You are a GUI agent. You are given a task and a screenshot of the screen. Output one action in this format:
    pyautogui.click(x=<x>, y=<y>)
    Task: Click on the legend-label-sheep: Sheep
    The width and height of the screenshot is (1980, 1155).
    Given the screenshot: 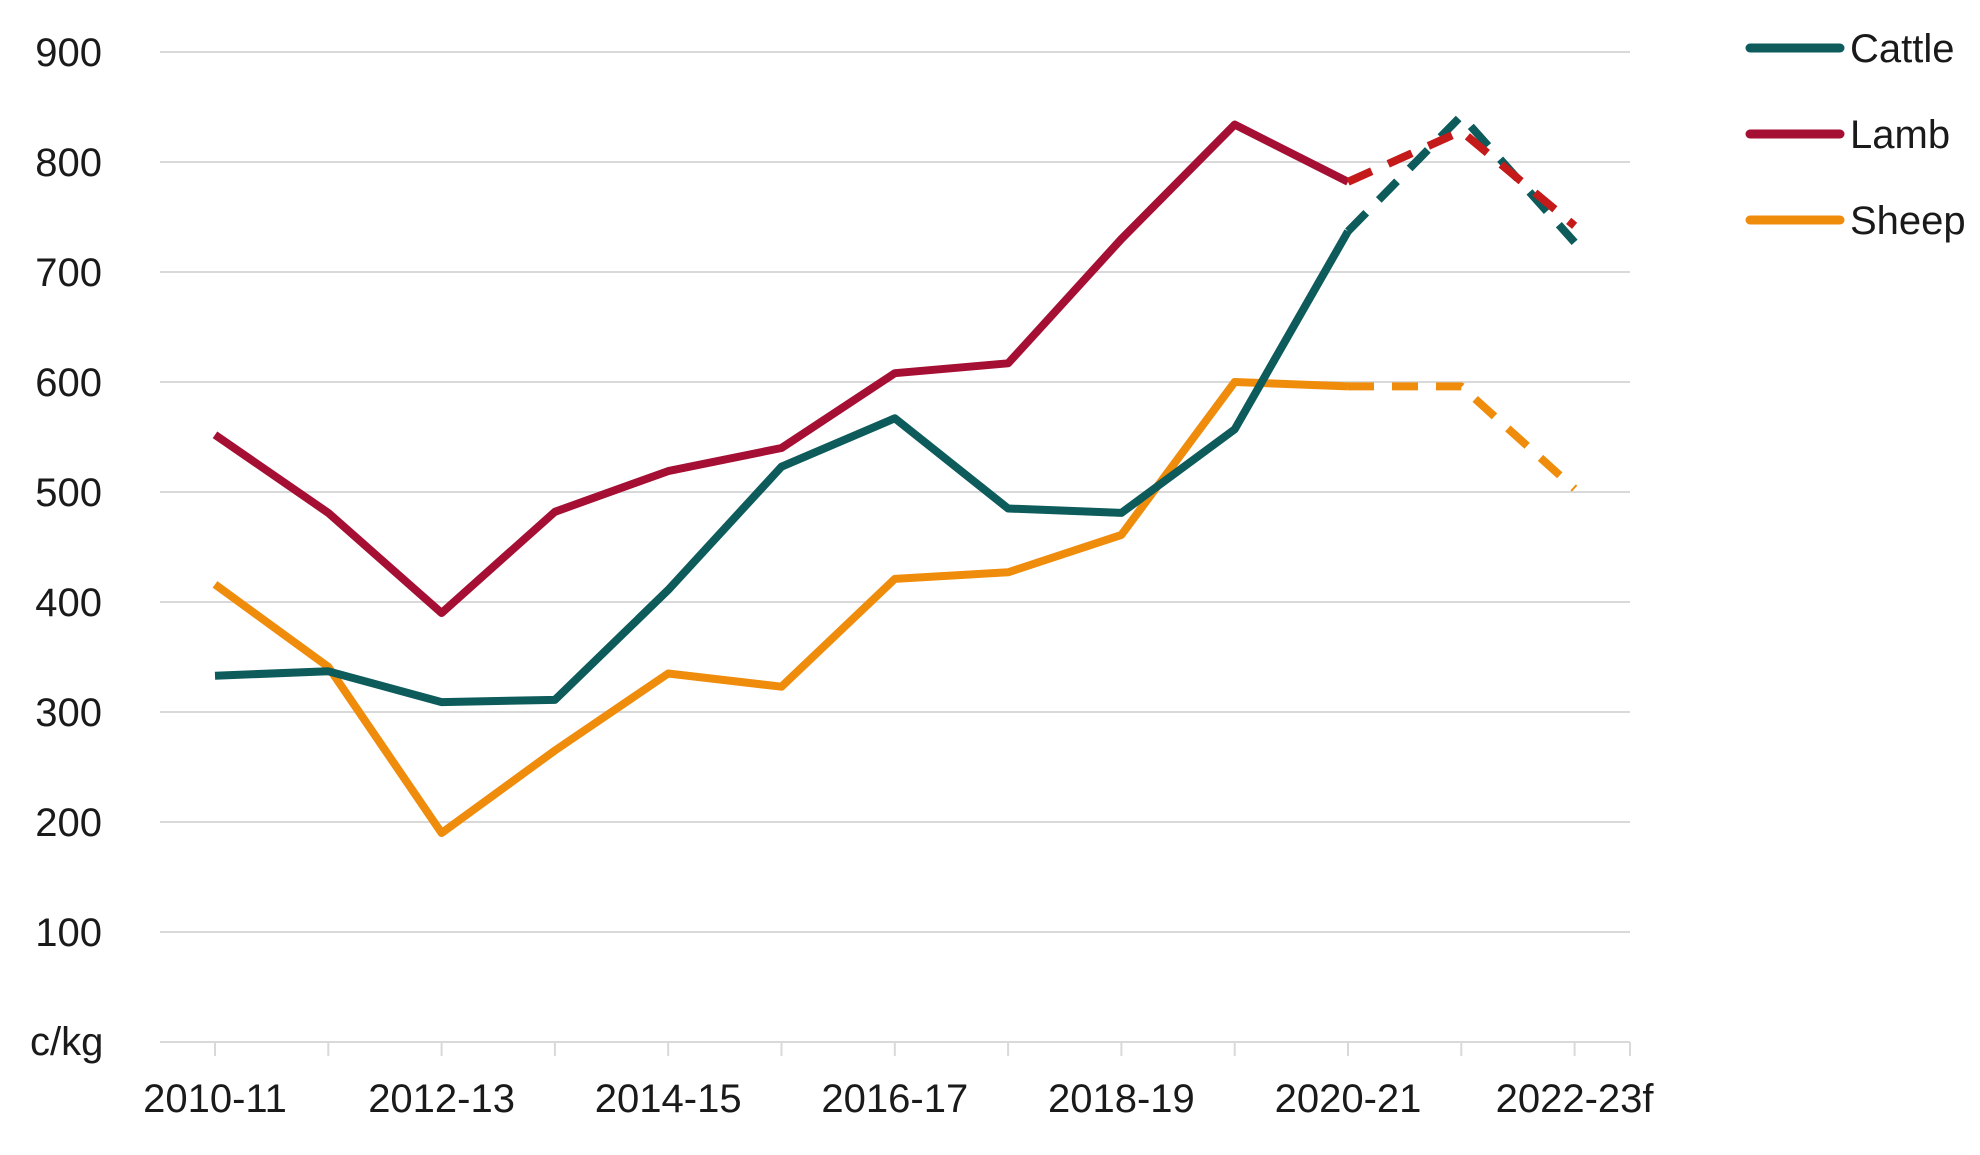 What is the action you would take?
    pyautogui.click(x=1908, y=221)
    